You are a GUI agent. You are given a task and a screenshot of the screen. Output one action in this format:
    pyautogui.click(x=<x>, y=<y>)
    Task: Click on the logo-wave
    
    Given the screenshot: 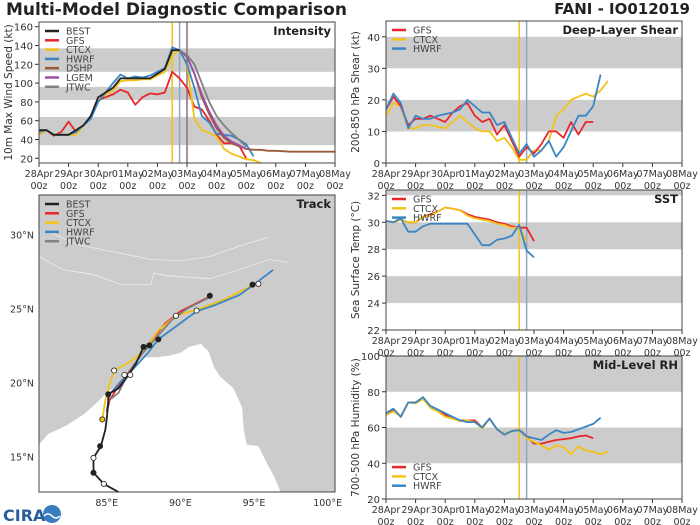 What is the action you would take?
    pyautogui.click(x=52, y=516)
    